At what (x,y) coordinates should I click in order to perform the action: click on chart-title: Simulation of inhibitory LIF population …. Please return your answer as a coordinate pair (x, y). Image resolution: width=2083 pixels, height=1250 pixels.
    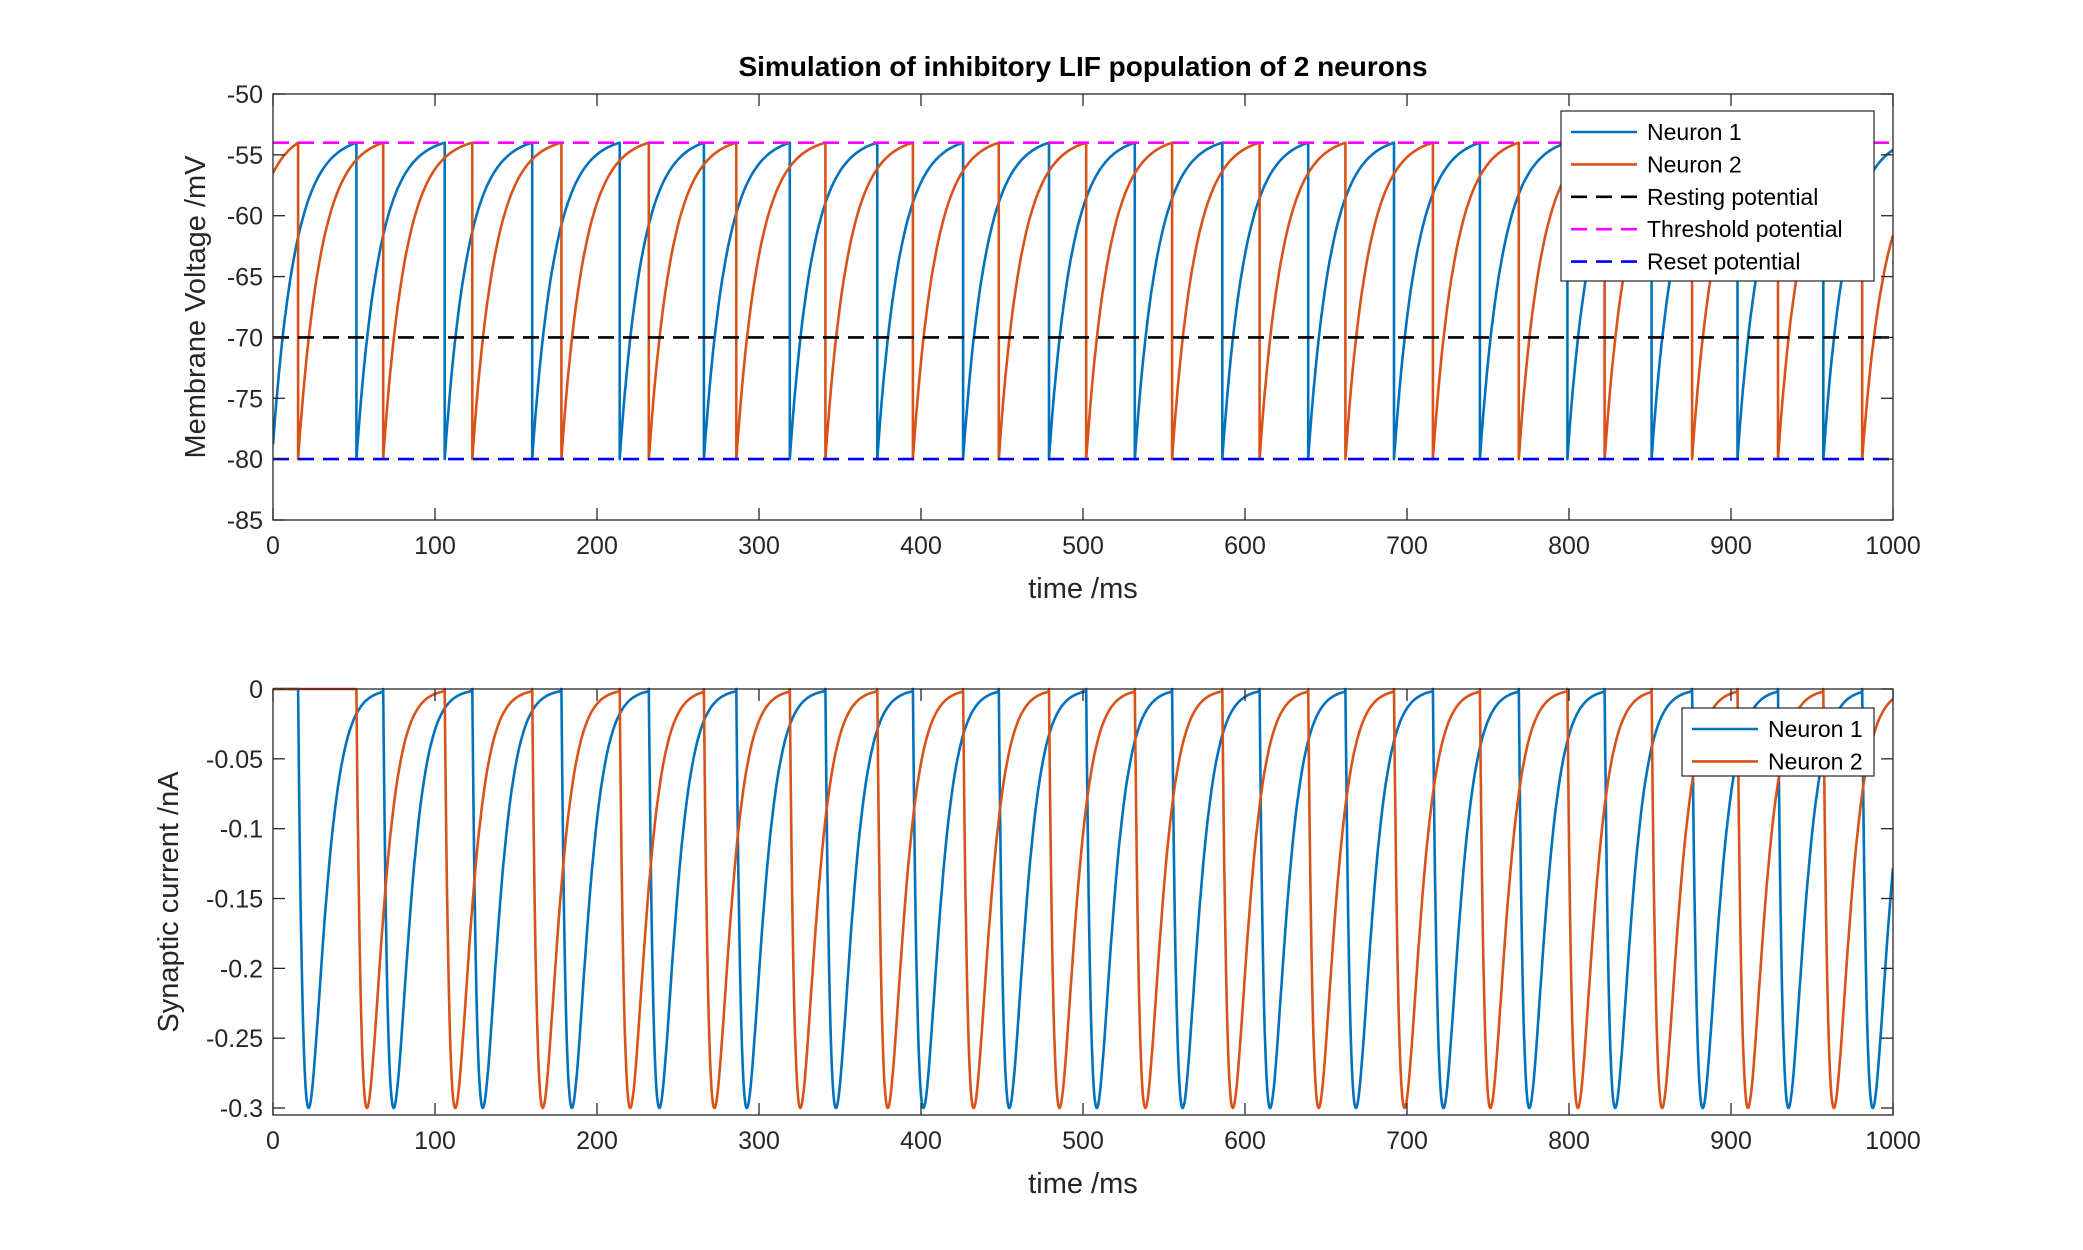
    Looking at the image, I should click on (1082, 66).